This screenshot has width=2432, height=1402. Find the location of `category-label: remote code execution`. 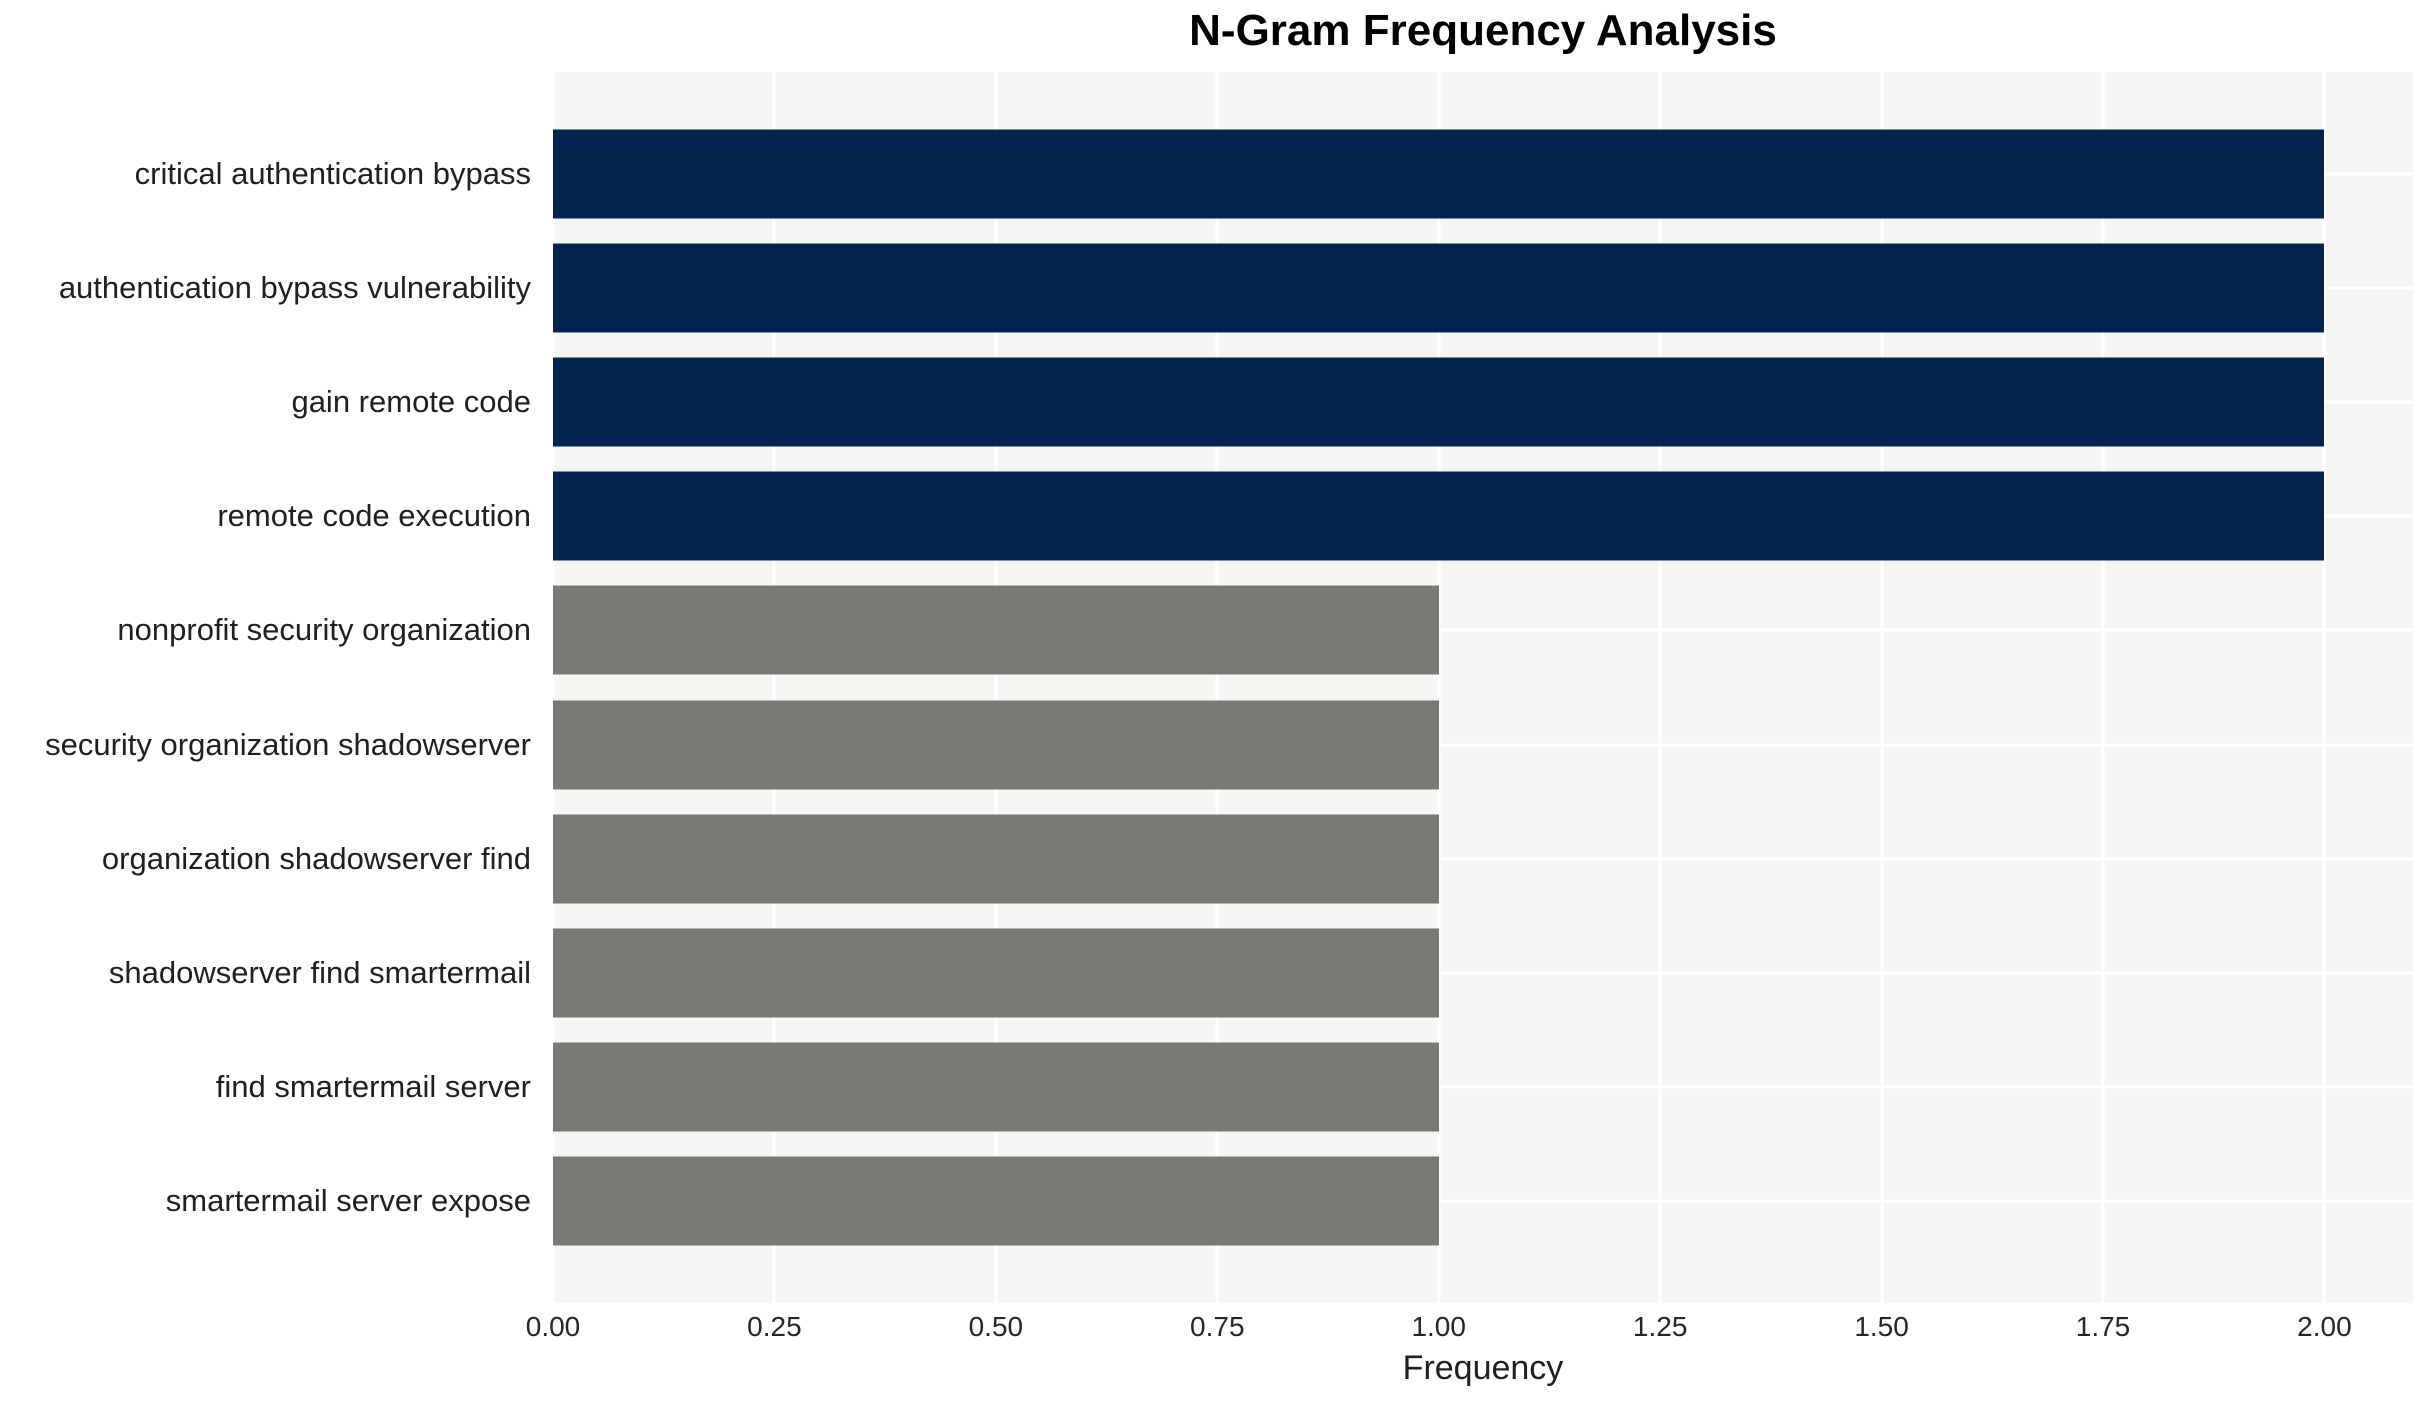

category-label: remote code execution is located at coordinates (374, 516).